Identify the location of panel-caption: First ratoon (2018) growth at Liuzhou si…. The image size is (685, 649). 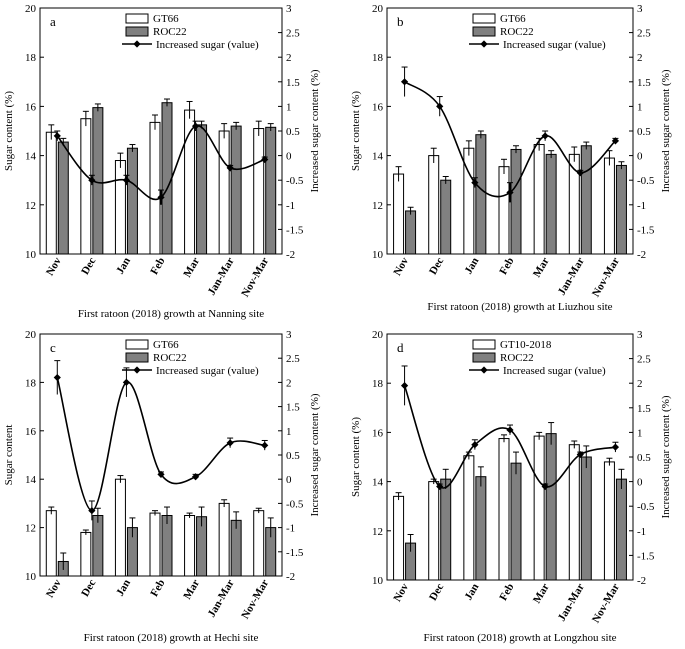
(519, 307).